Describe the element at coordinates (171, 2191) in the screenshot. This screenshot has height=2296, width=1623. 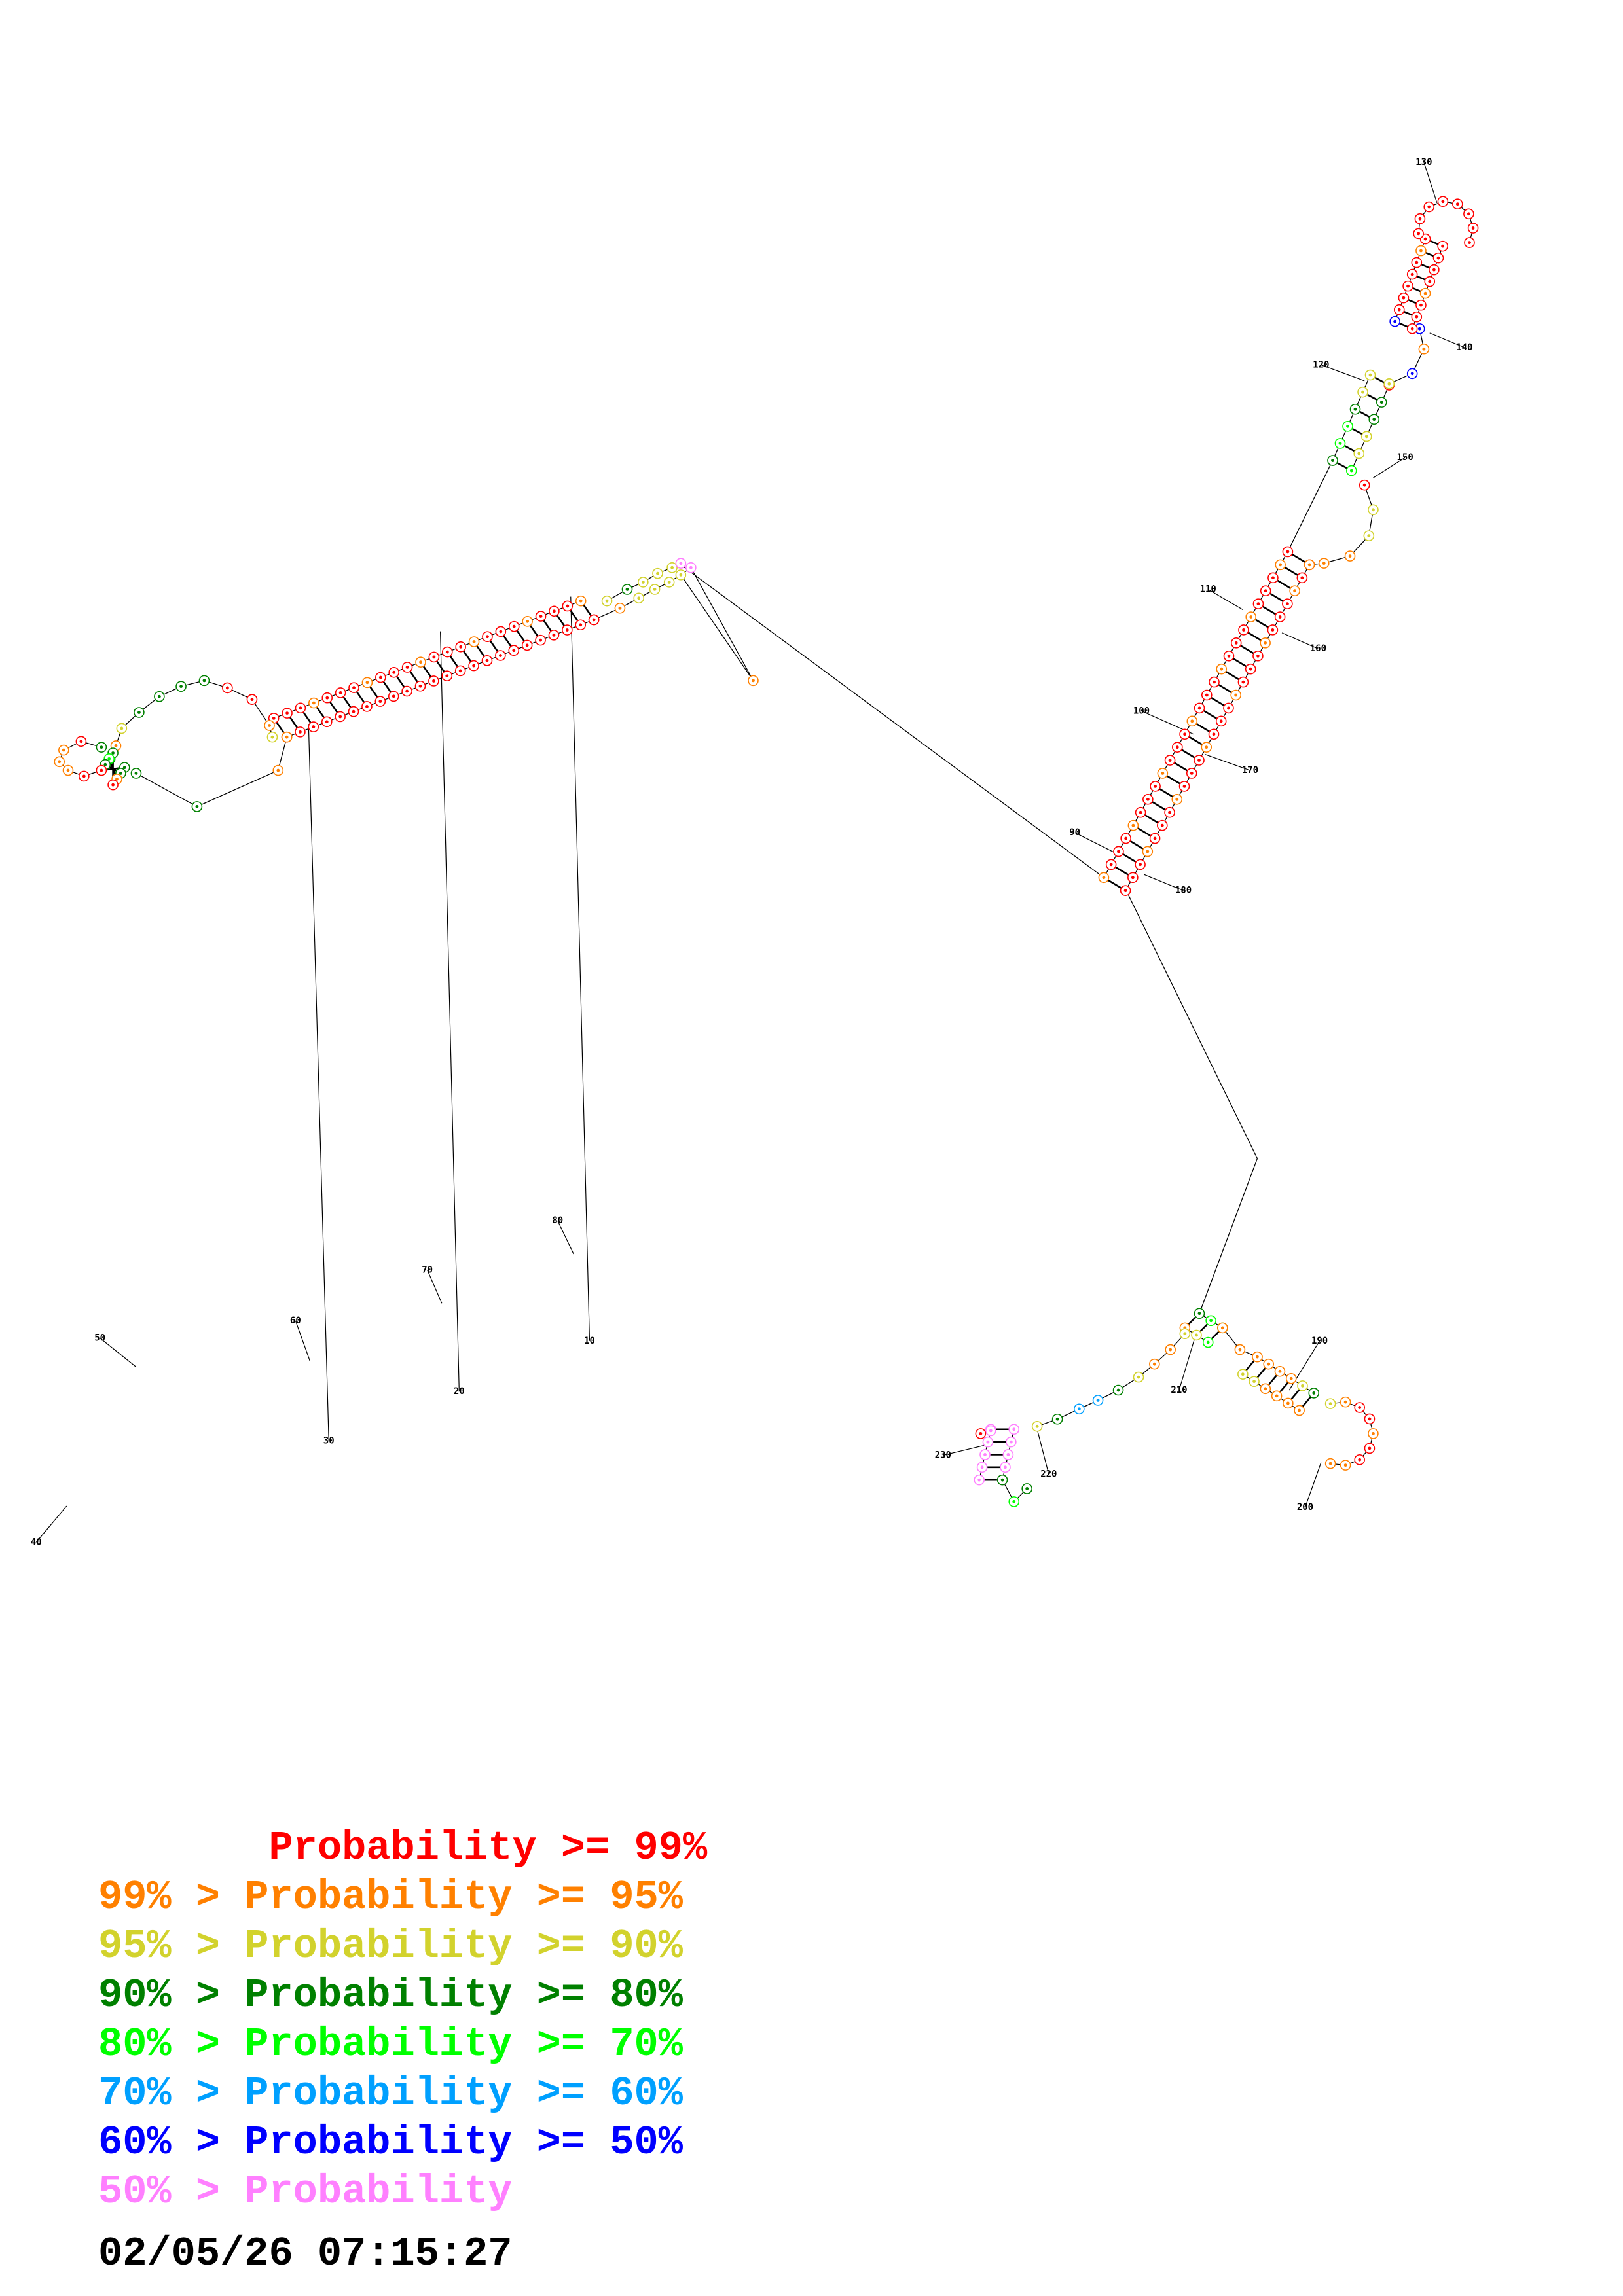
I see `legend-prefix: 50% >` at that location.